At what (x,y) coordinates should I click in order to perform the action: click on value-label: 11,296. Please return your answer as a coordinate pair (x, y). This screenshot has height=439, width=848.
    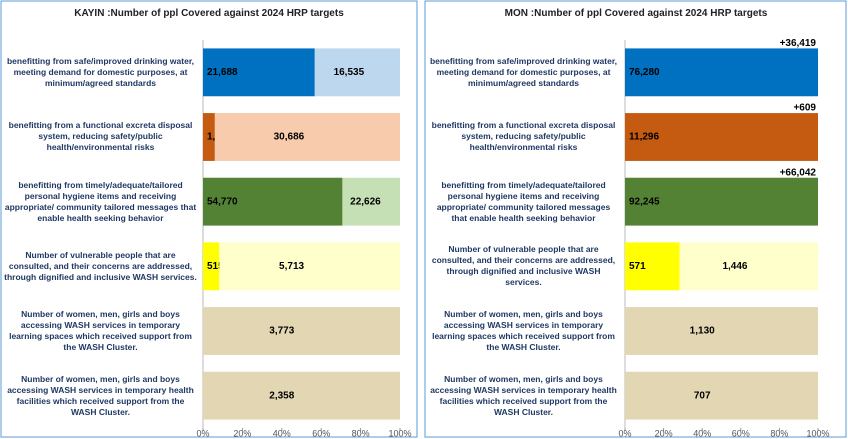
    Looking at the image, I should click on (644, 137).